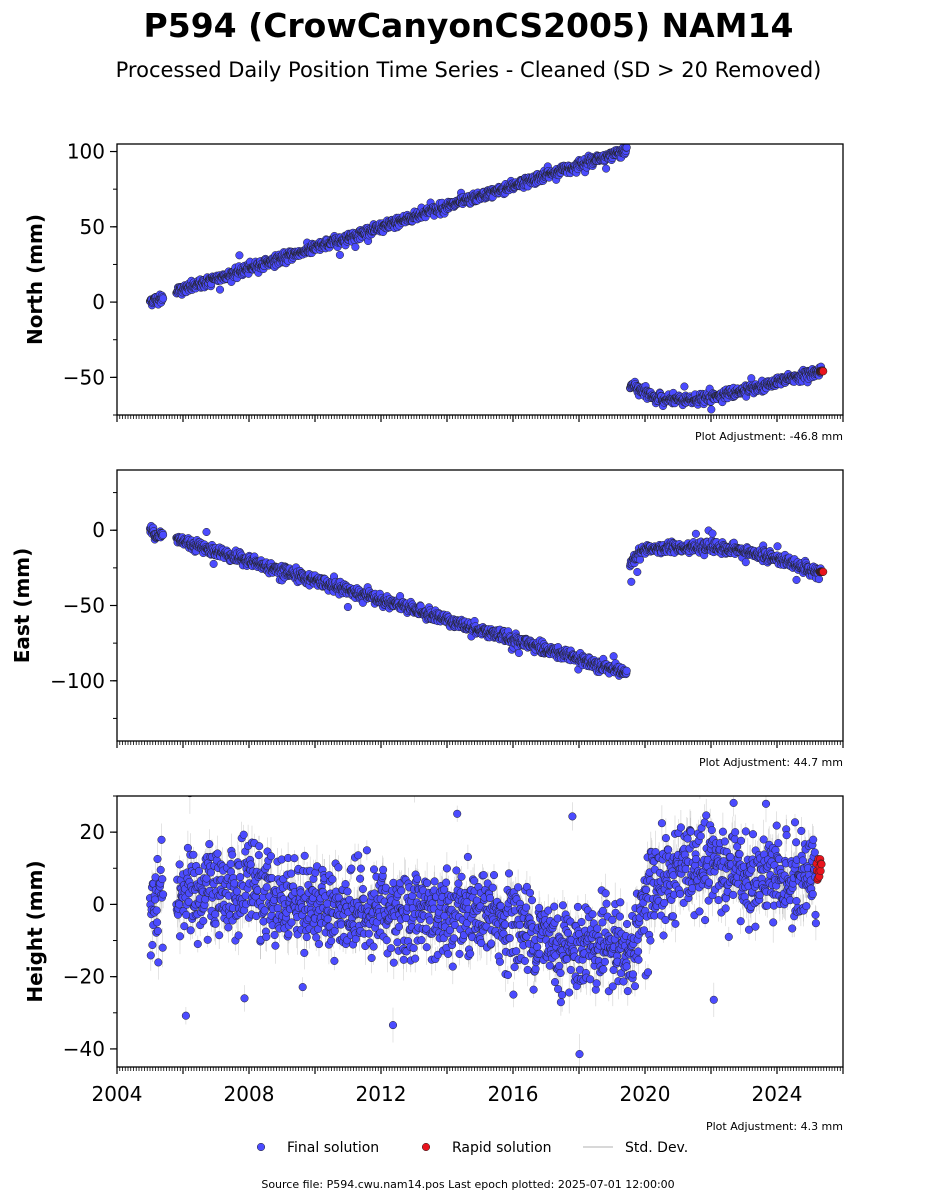 The width and height of the screenshot is (937, 1200). I want to click on rapid-points, so click(821, 371).